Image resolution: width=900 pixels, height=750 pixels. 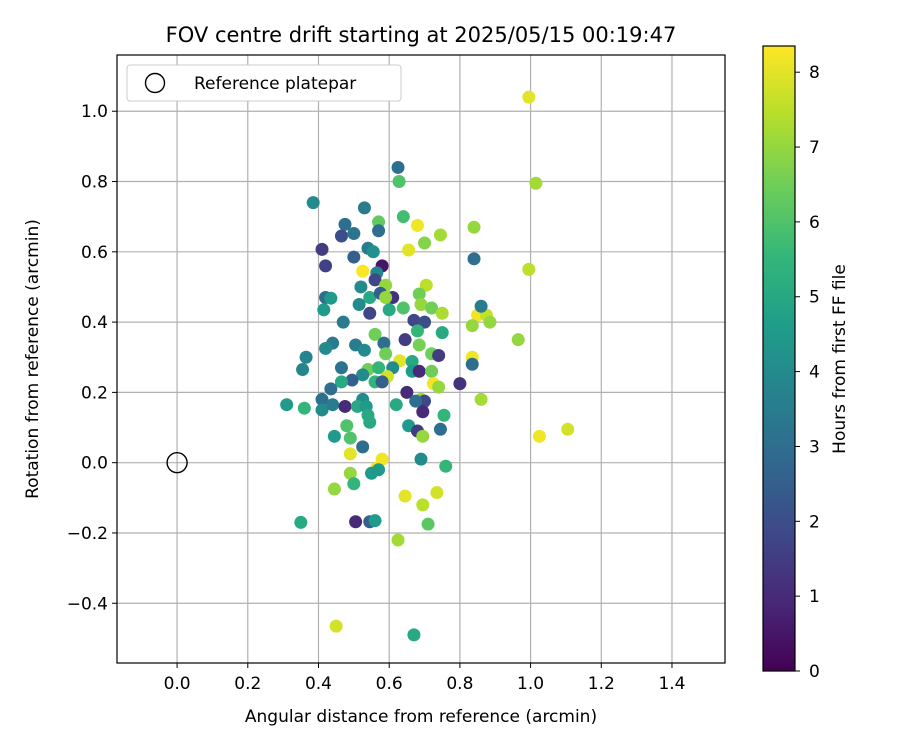 What do you see at coordinates (459, 684) in the screenshot?
I see `x-tick-label: 0.8` at bounding box center [459, 684].